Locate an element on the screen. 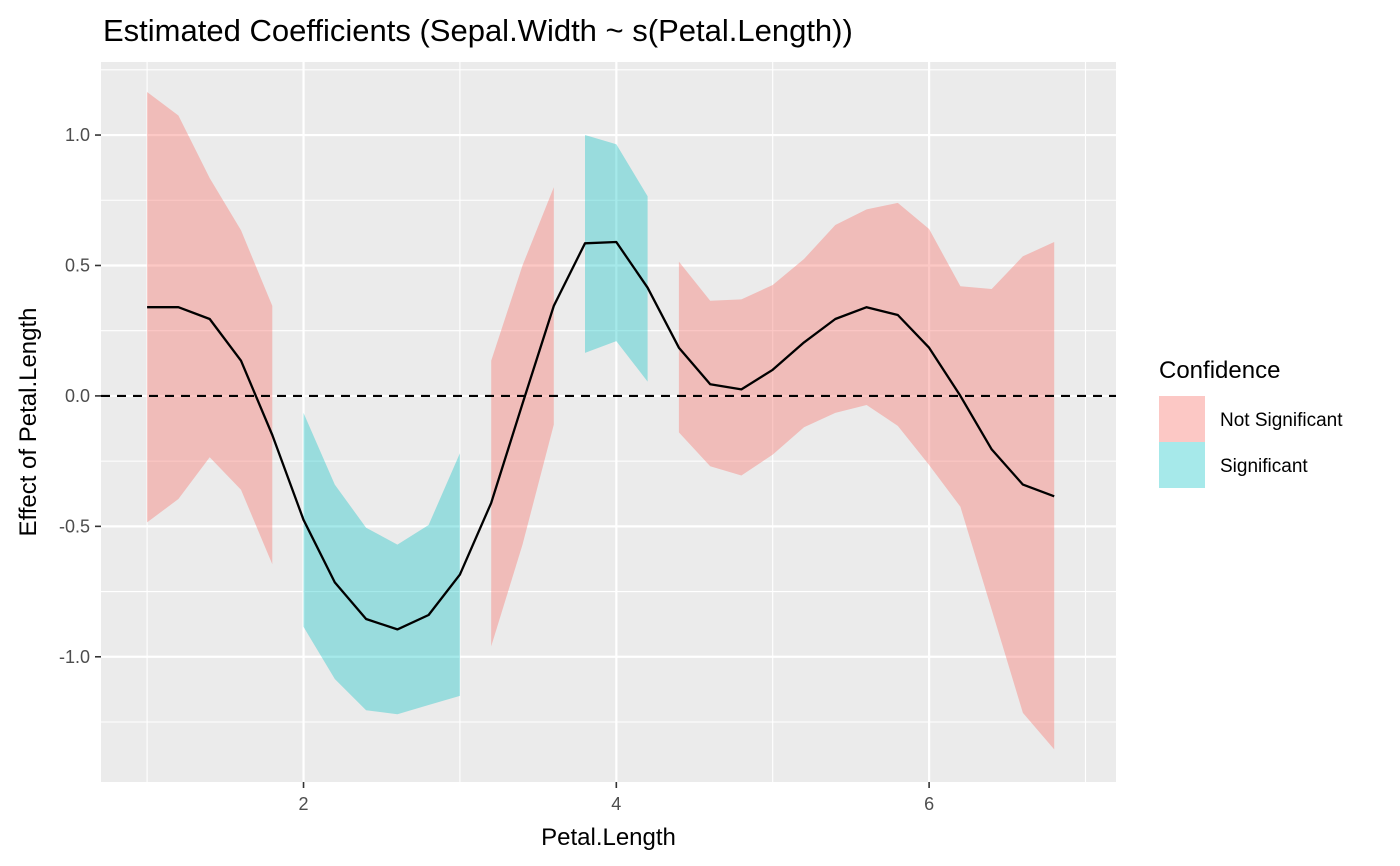  y-tick-label: 1.0 is located at coordinates (77, 135).